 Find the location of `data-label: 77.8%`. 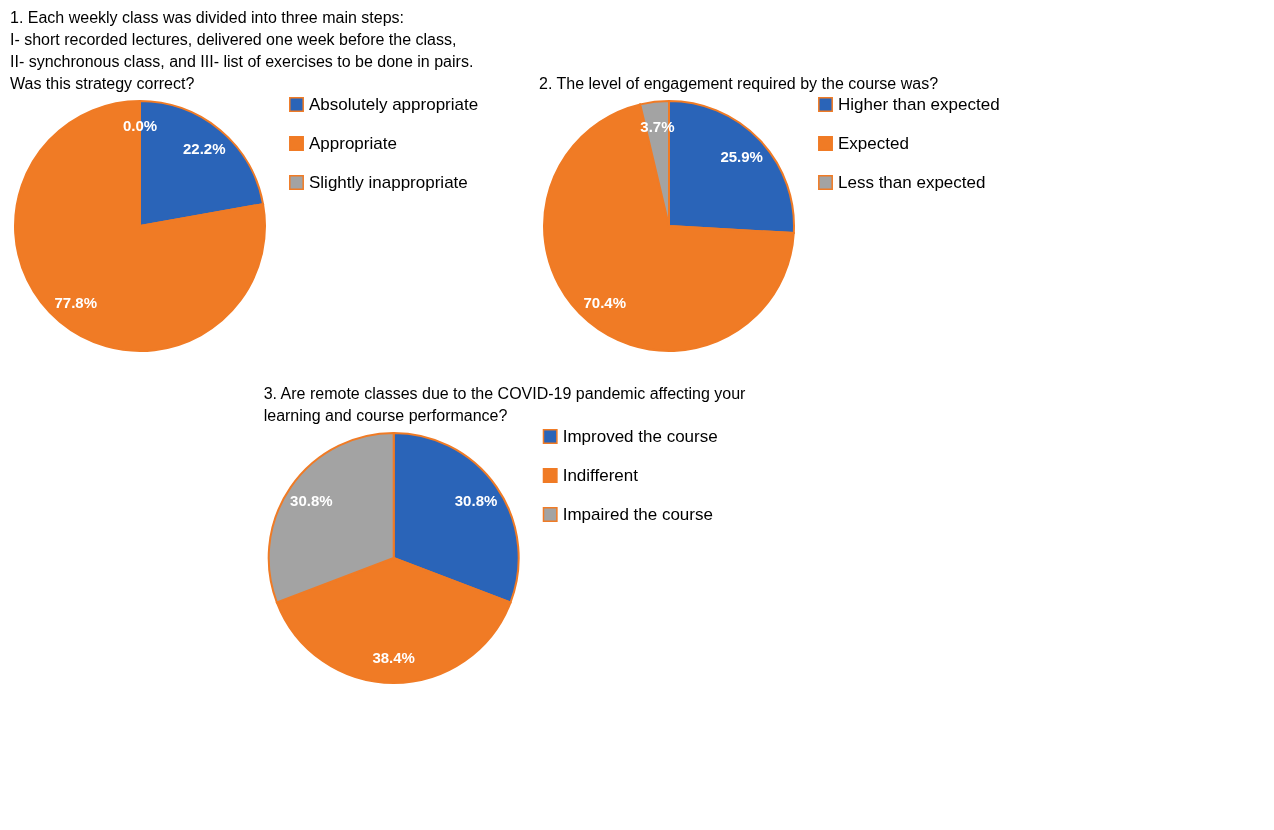

data-label: 77.8% is located at coordinates (76, 302).